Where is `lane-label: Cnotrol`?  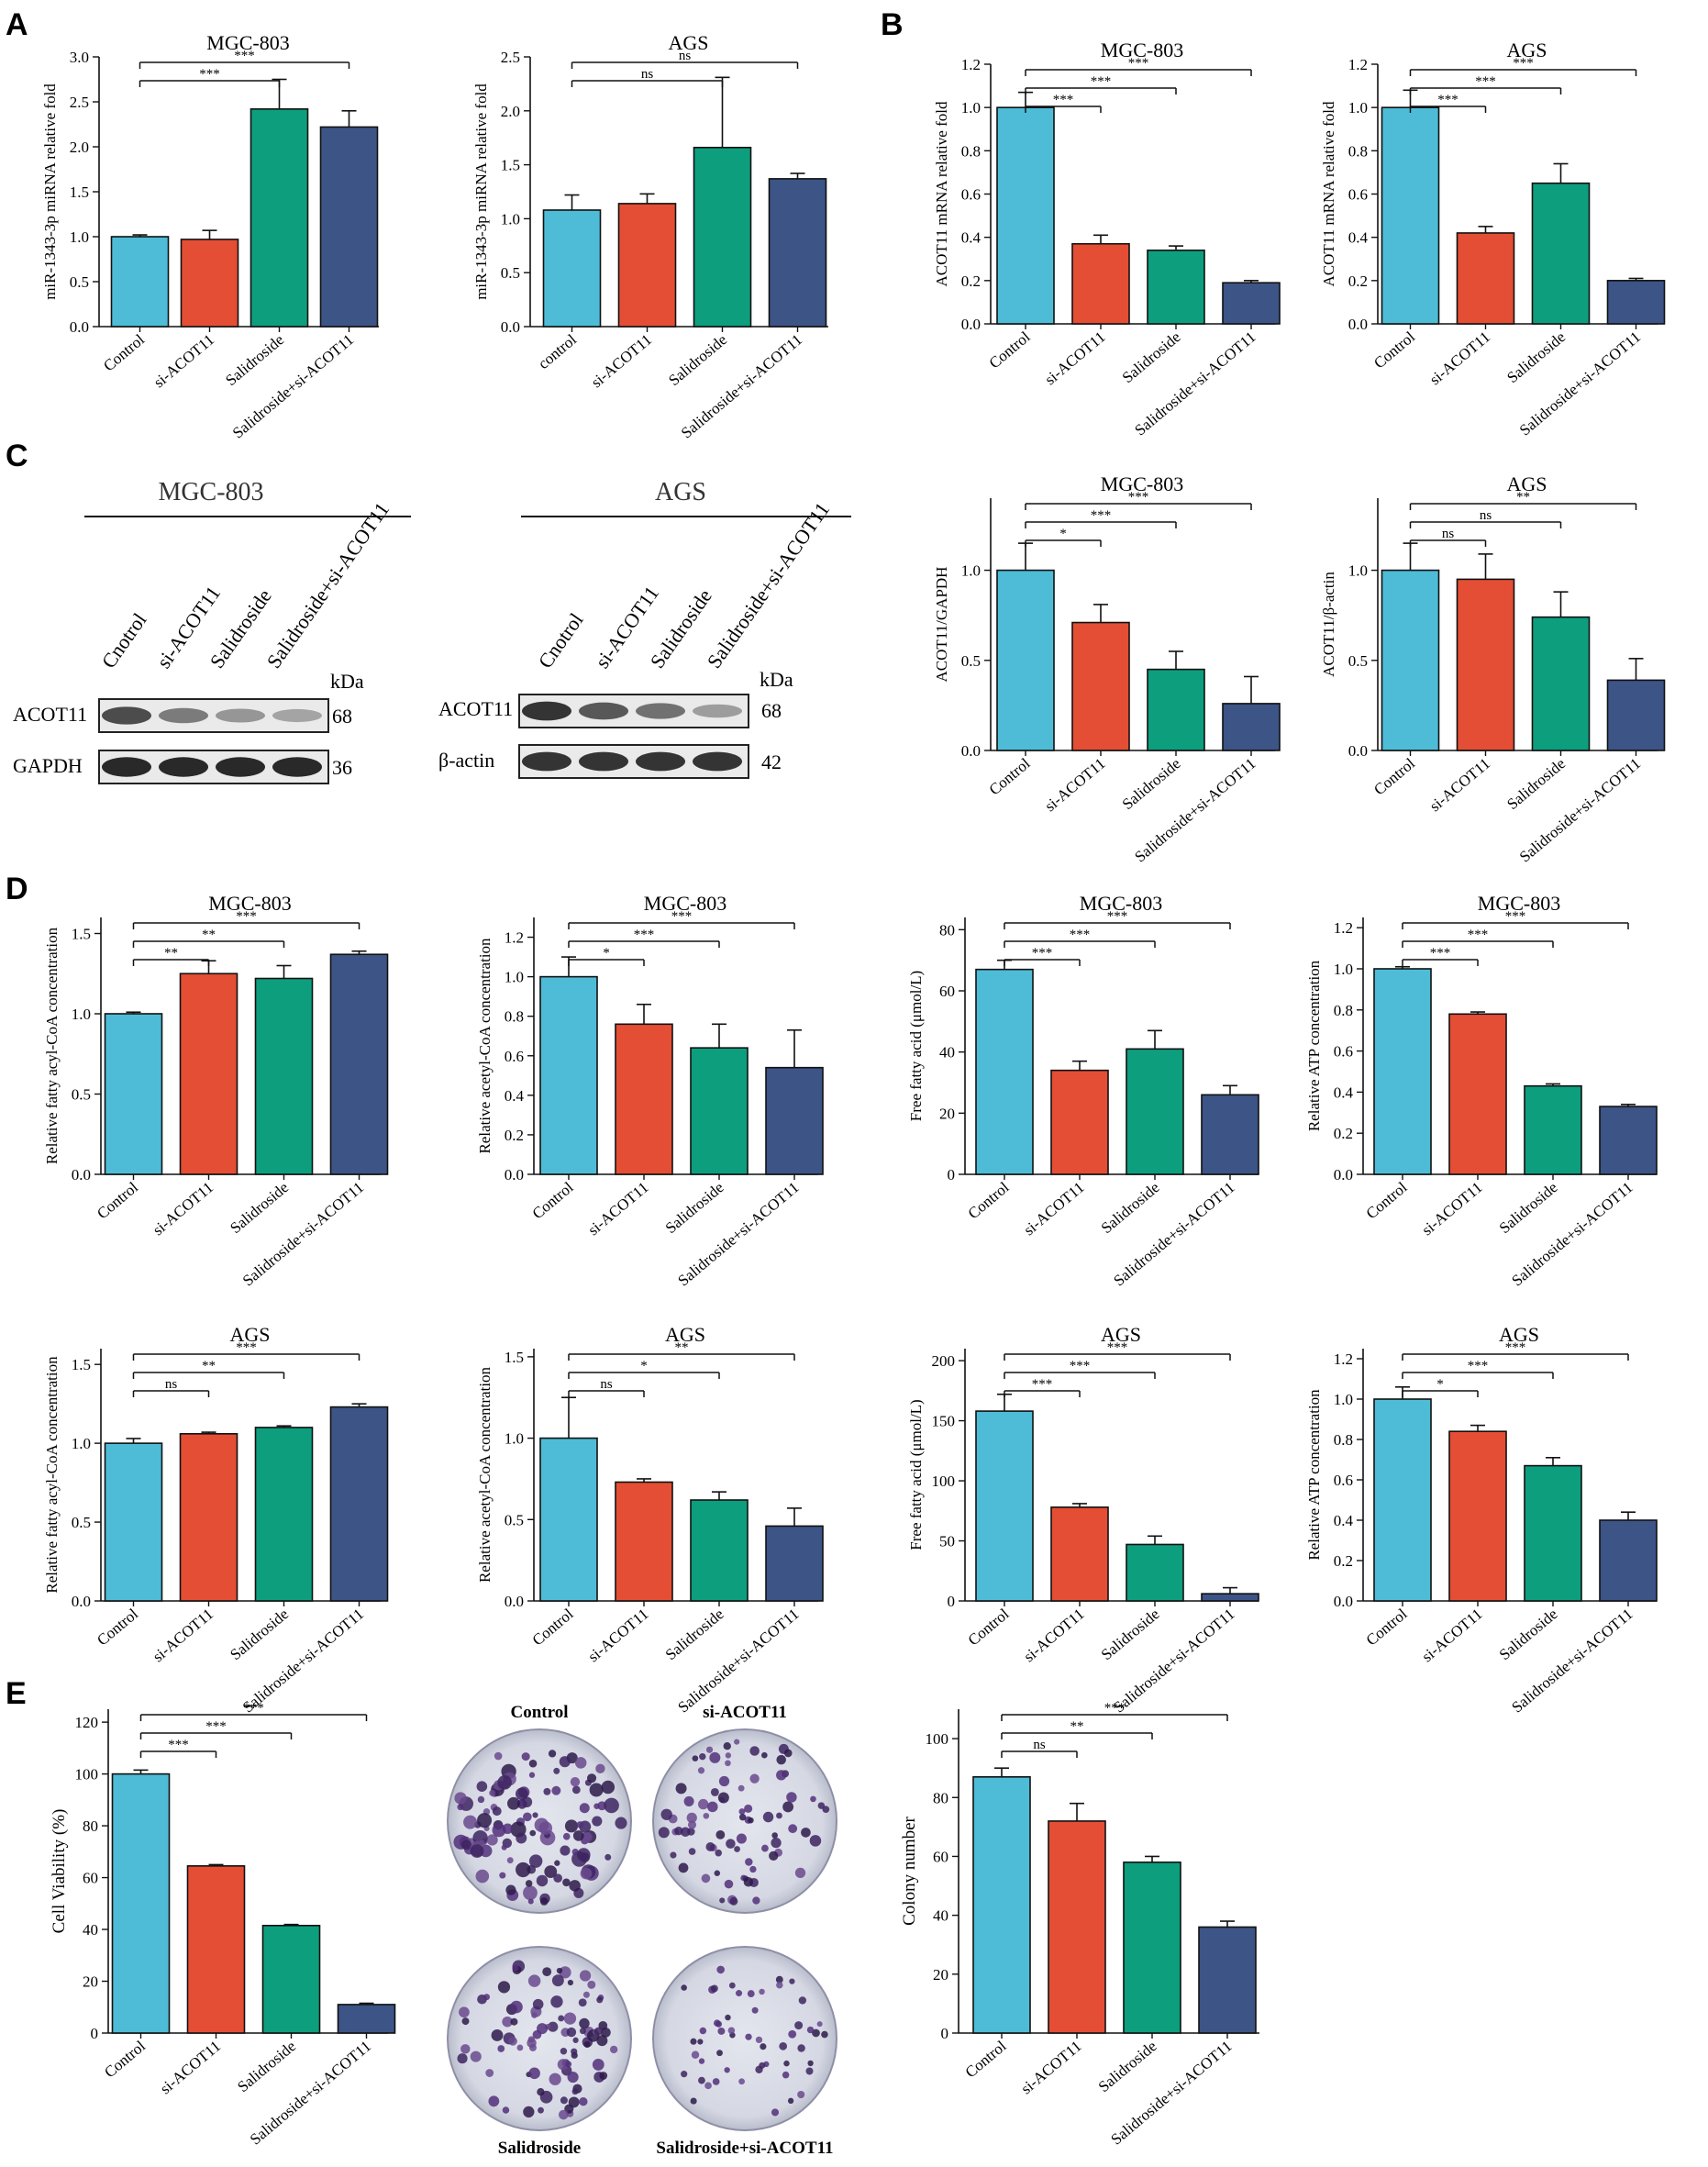
lane-label: Cnotrol is located at coordinates (124, 640).